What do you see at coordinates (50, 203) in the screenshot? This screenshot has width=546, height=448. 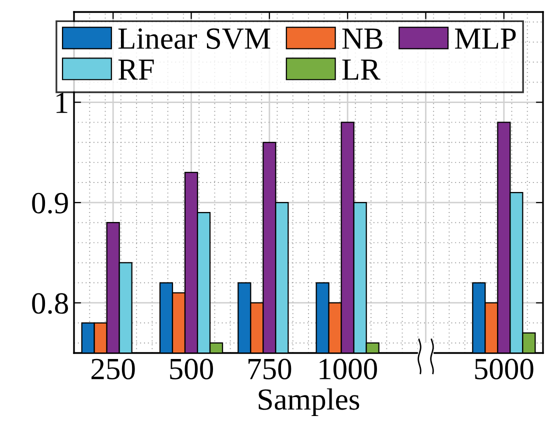 I see `y-tick-label: 0.9` at bounding box center [50, 203].